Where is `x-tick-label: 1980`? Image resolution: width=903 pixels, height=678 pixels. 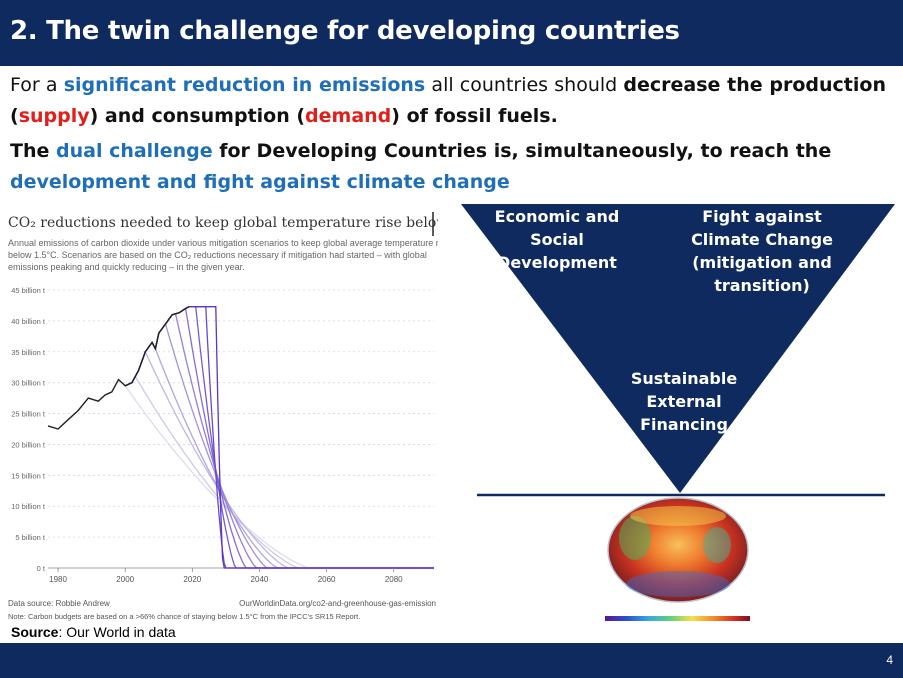
x-tick-label: 1980 is located at coordinates (58, 579).